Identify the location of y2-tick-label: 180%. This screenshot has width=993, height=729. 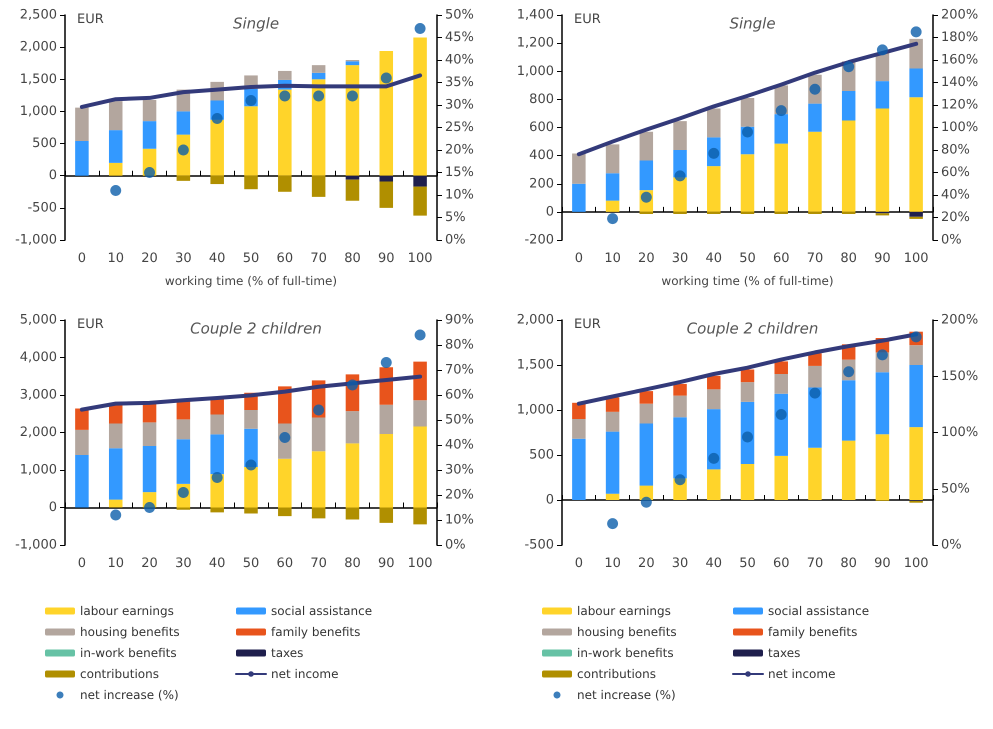
(959, 37).